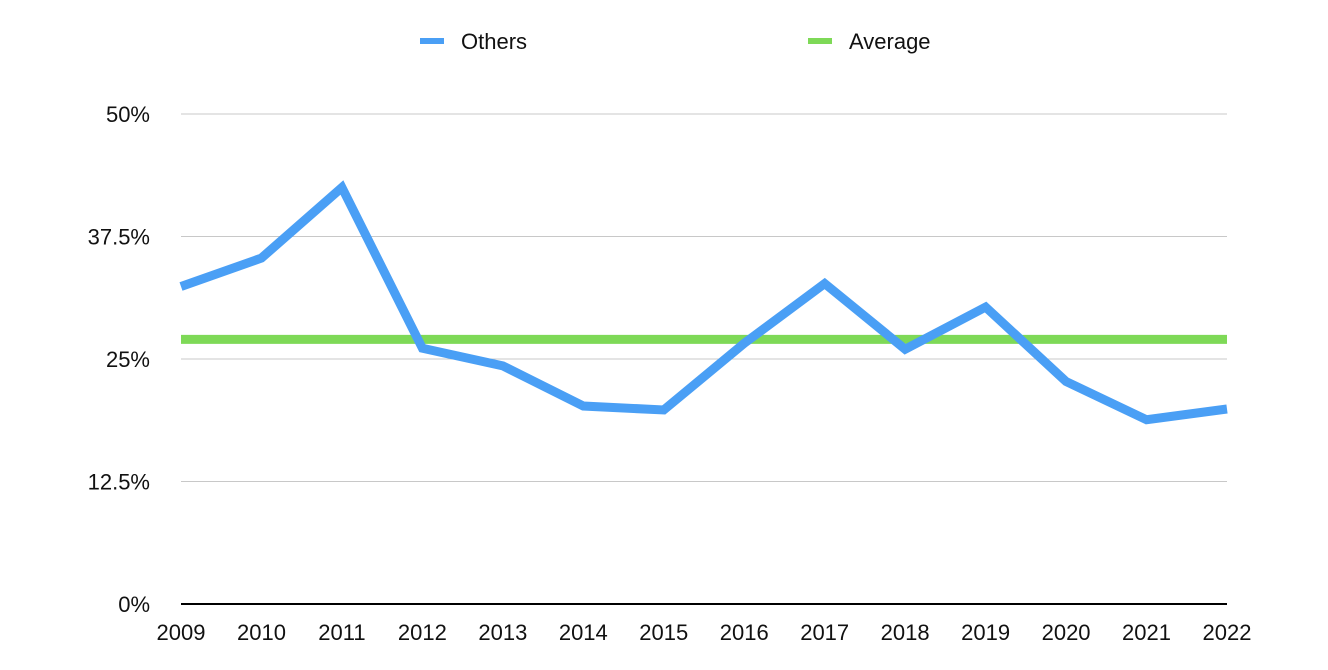  What do you see at coordinates (905, 632) in the screenshot?
I see `x-tick-label: 2018` at bounding box center [905, 632].